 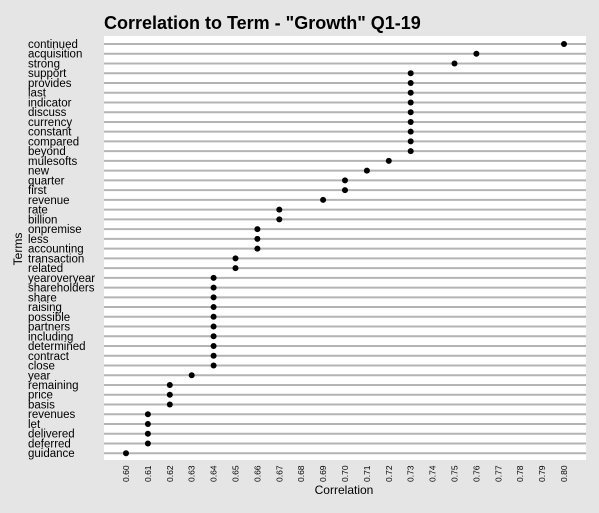 I want to click on data-point-let, so click(x=147, y=423).